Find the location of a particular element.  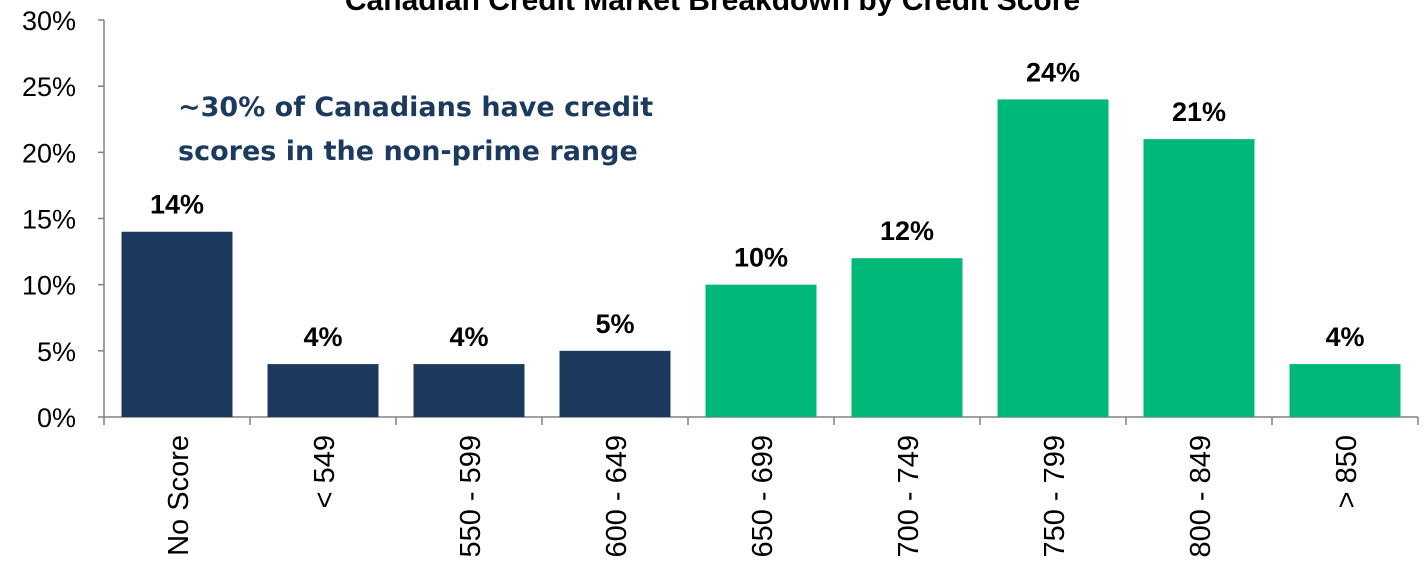

data-label: 10% is located at coordinates (761, 258).